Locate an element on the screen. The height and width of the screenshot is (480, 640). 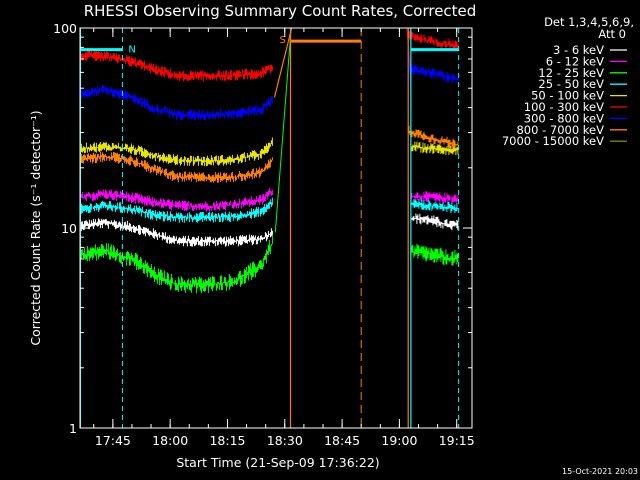
legend-label-7: 300 - 800 keV is located at coordinates (564, 118).